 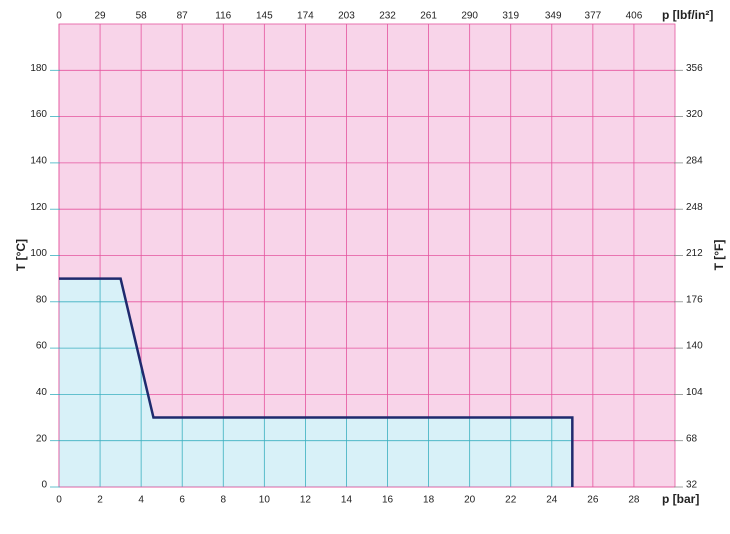 I want to click on y2-tick-label: 140, so click(x=694, y=346).